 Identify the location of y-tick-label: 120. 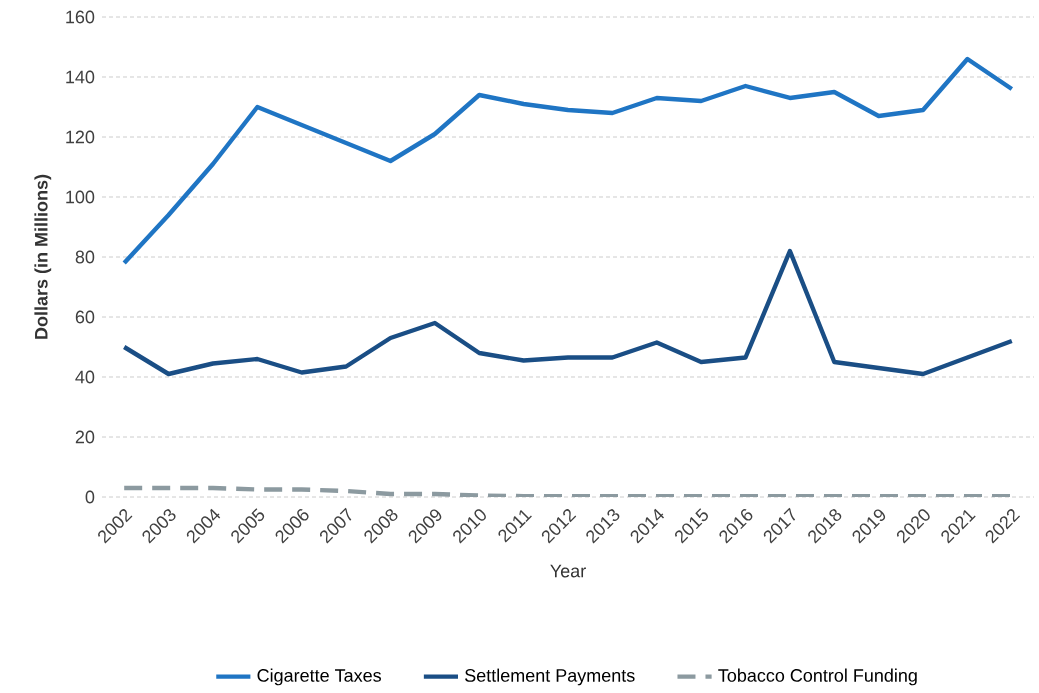
(80, 137).